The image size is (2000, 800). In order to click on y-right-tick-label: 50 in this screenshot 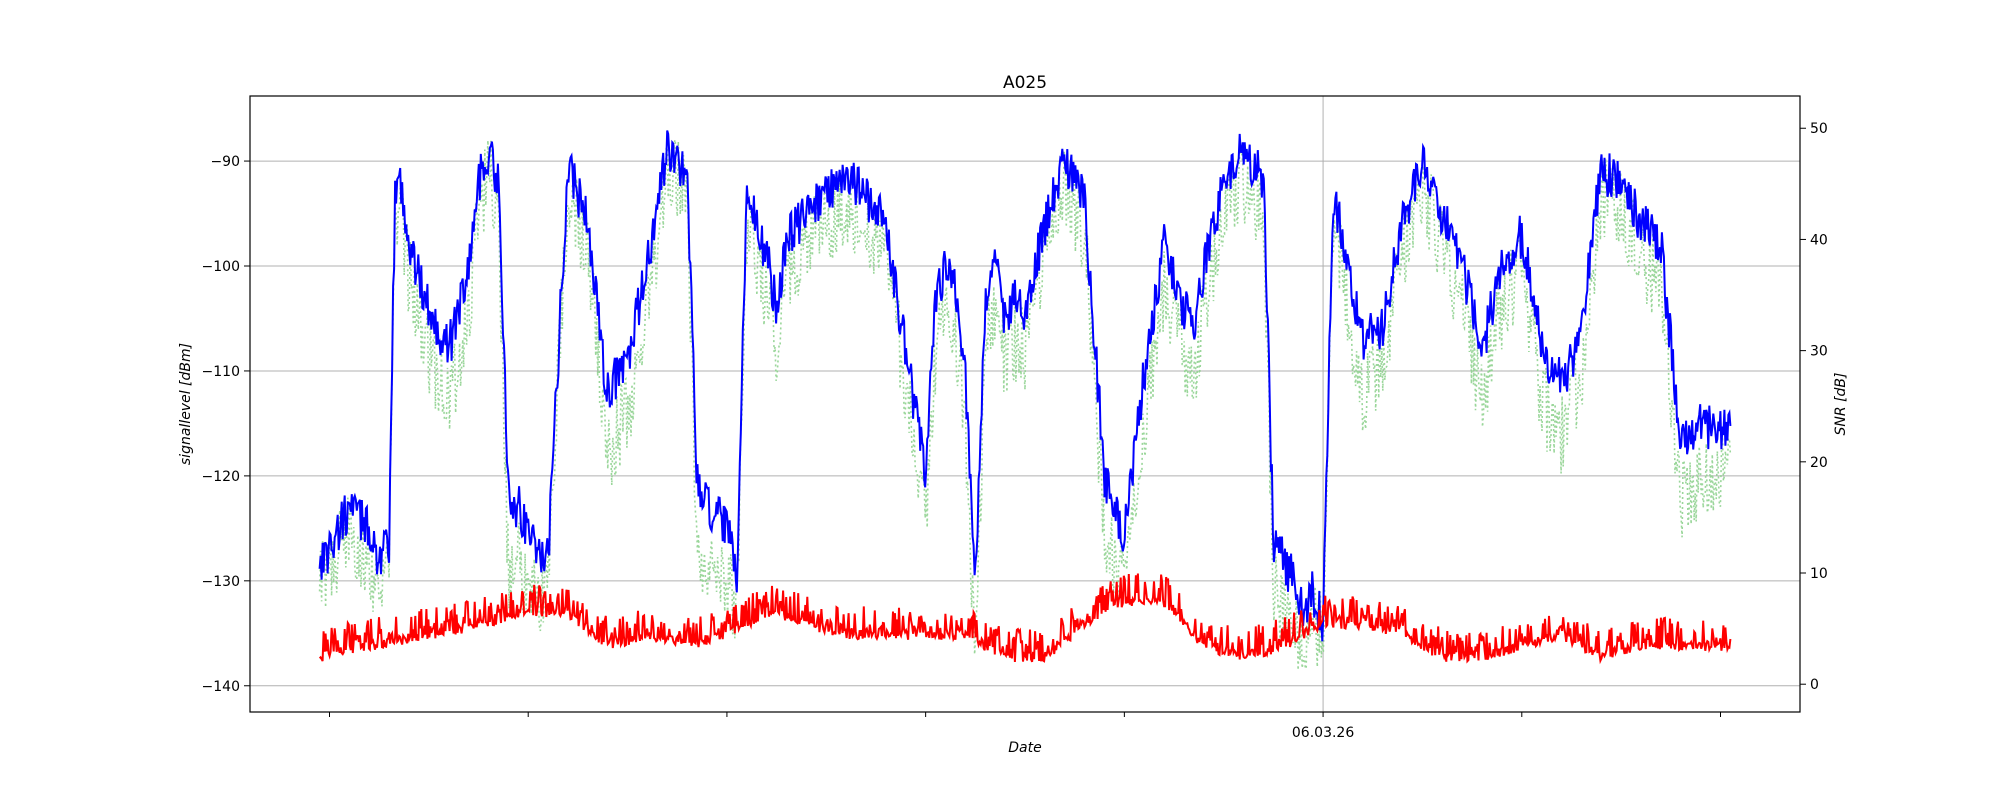, I will do `click(1819, 129)`.